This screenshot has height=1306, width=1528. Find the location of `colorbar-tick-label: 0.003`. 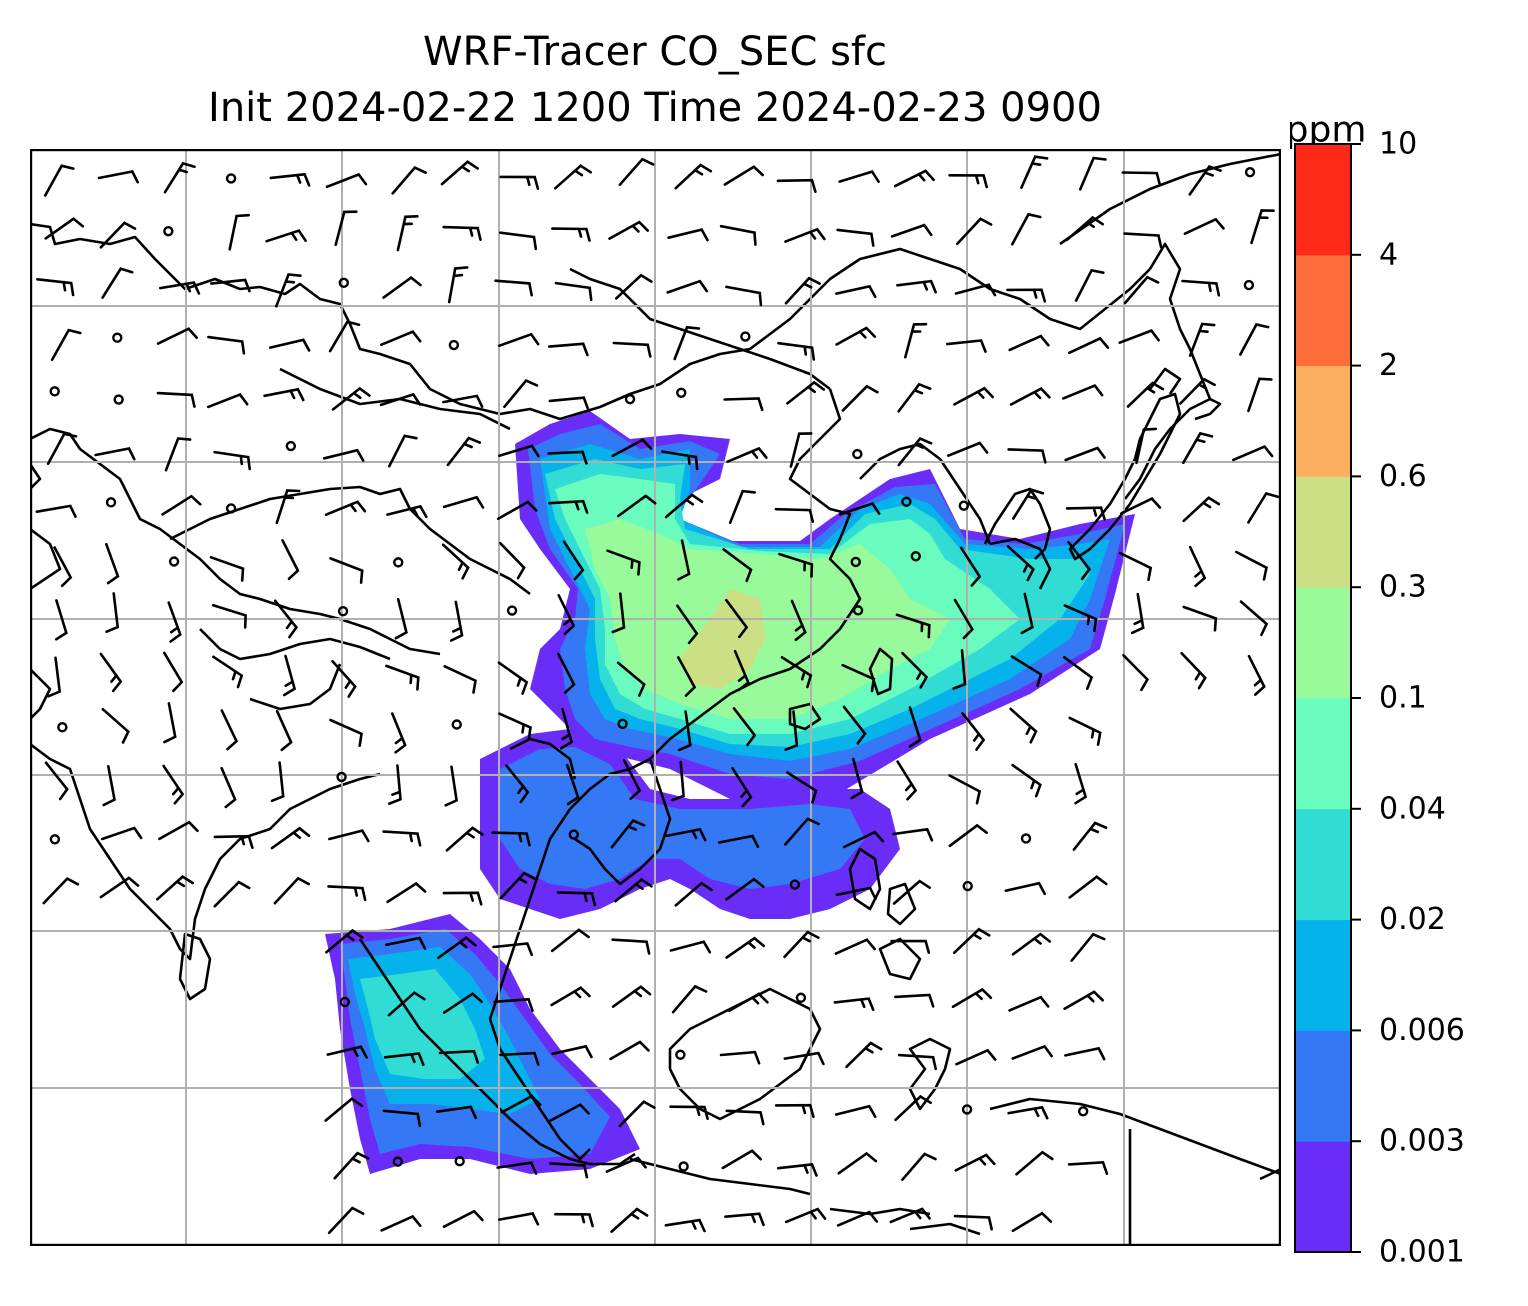

colorbar-tick-label: 0.003 is located at coordinates (1422, 1141).